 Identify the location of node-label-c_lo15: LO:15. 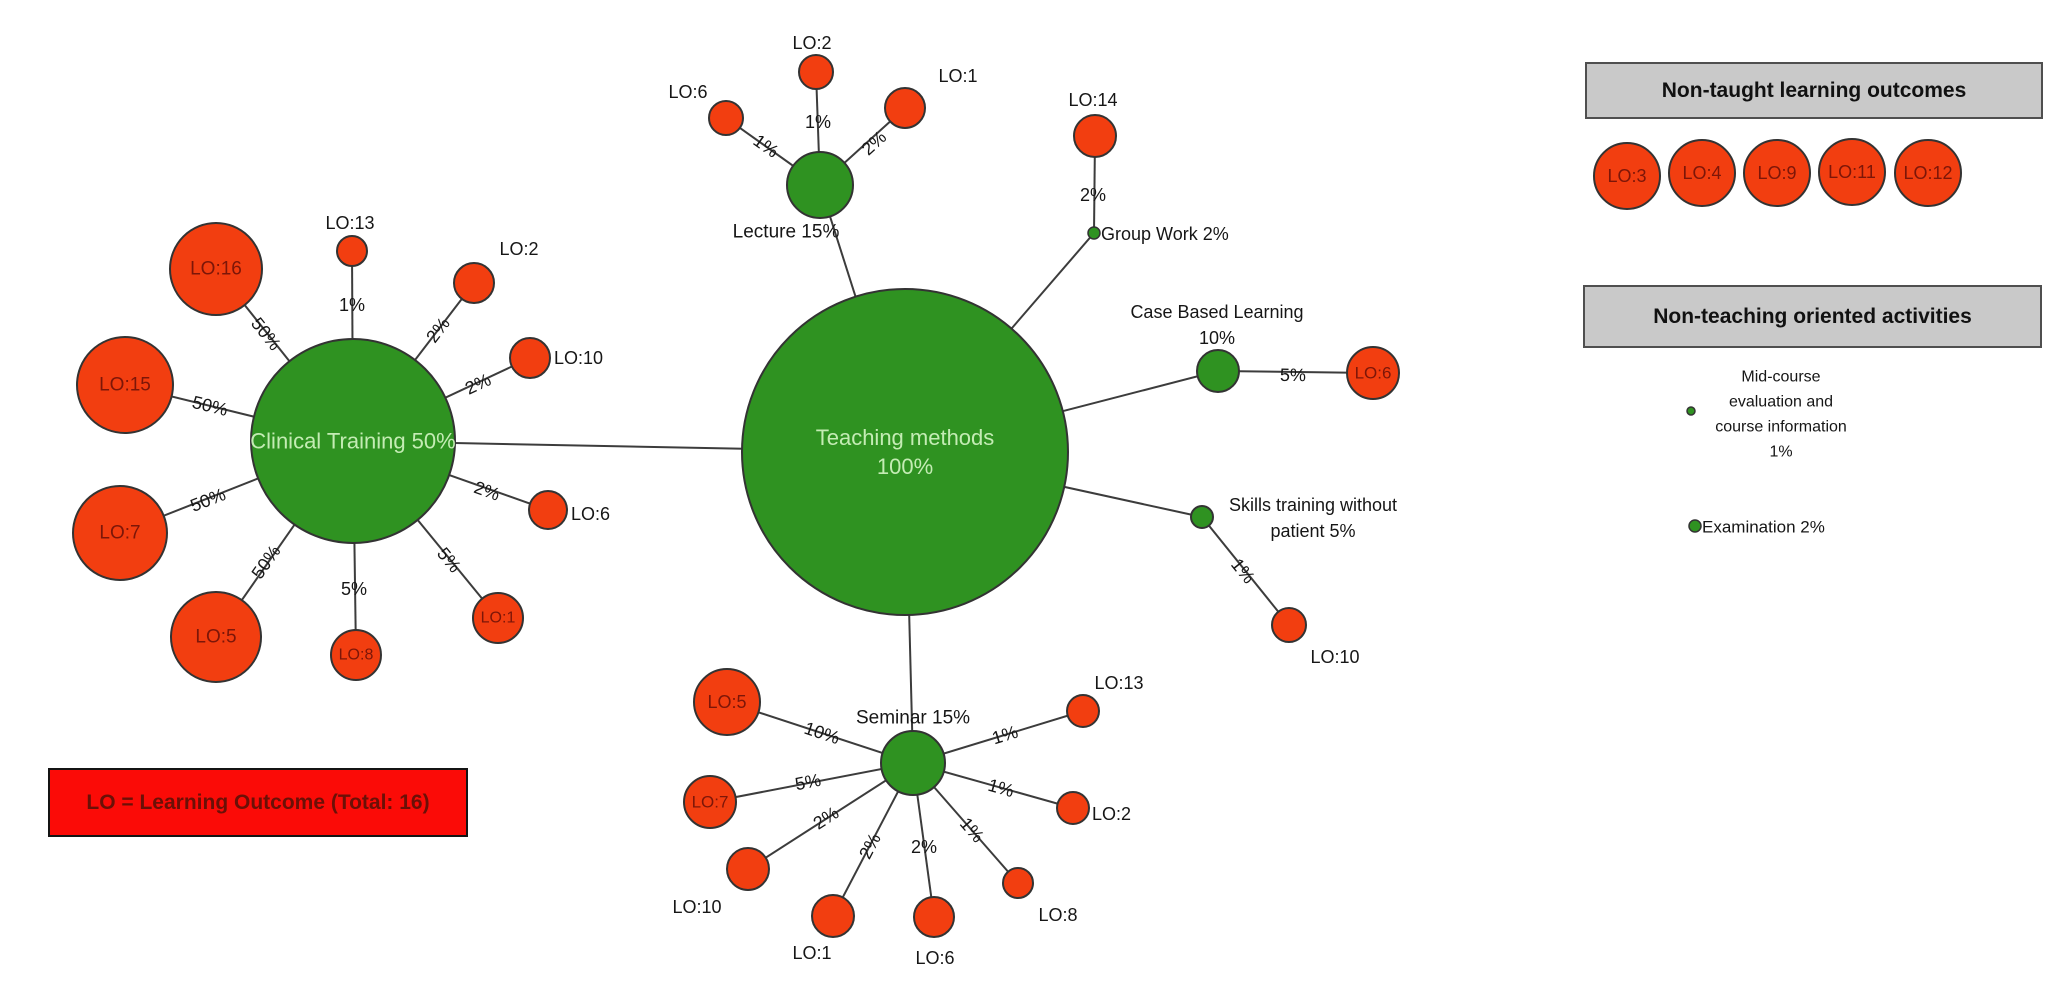
(125, 385).